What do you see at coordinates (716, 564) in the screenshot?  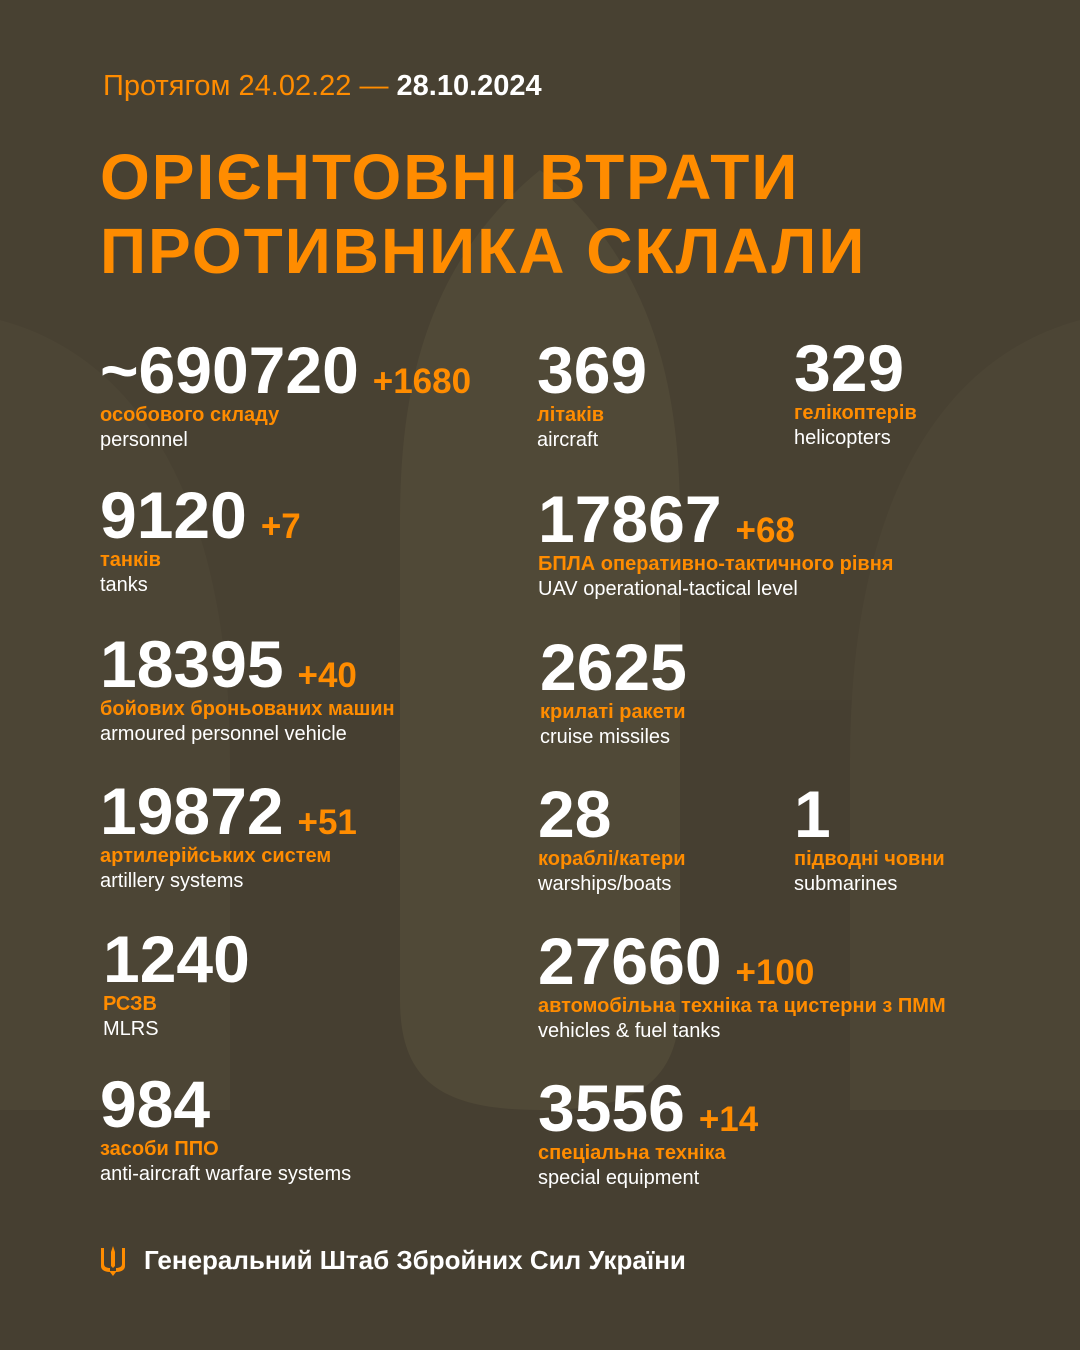 I see `stat-label-ua: БПЛА оперативно-тактичного рівня` at bounding box center [716, 564].